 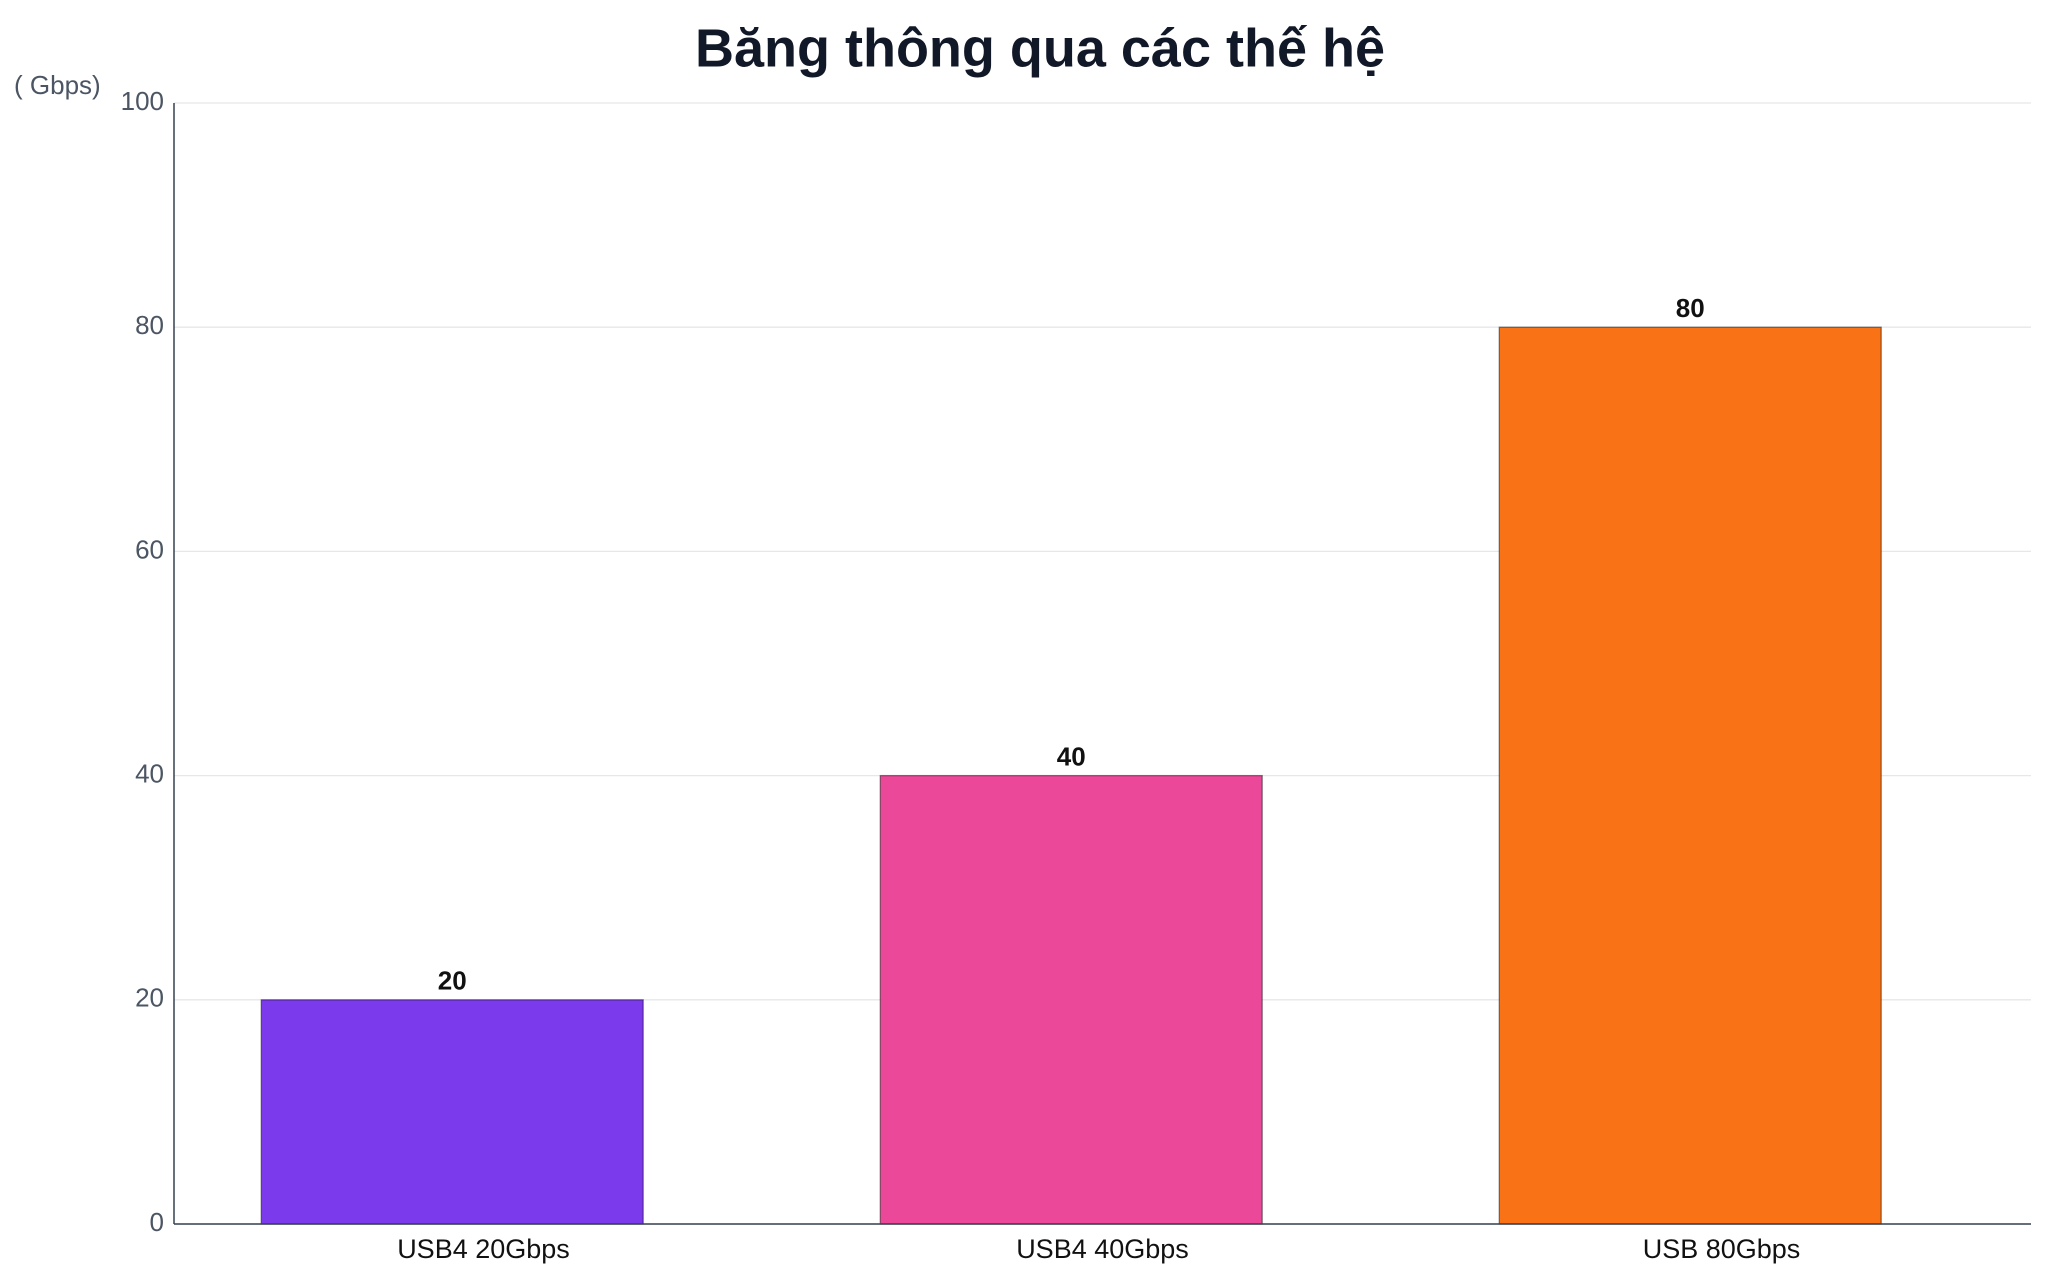 What do you see at coordinates (149, 325) in the screenshot?
I see `y-tick-label: 80` at bounding box center [149, 325].